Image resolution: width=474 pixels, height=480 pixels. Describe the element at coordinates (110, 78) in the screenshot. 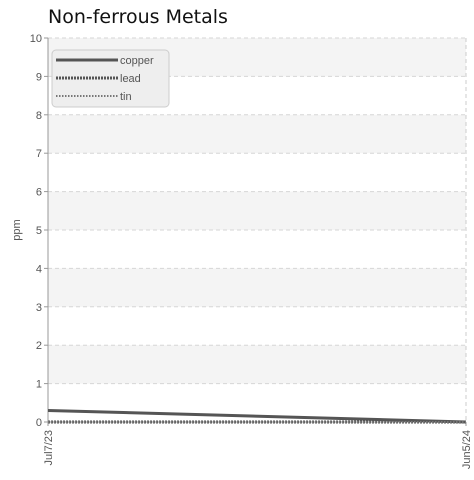

I see `legend: copper lead tin` at that location.